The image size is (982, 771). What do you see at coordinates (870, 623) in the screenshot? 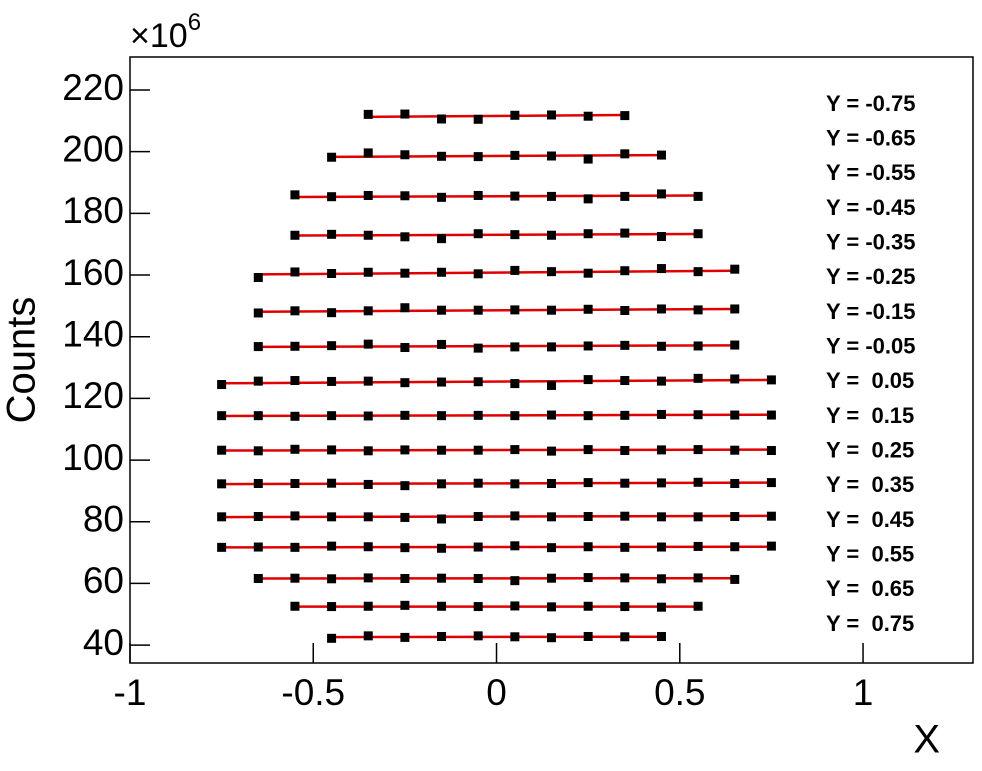
I see `legend-label: Y = 0.75` at bounding box center [870, 623].